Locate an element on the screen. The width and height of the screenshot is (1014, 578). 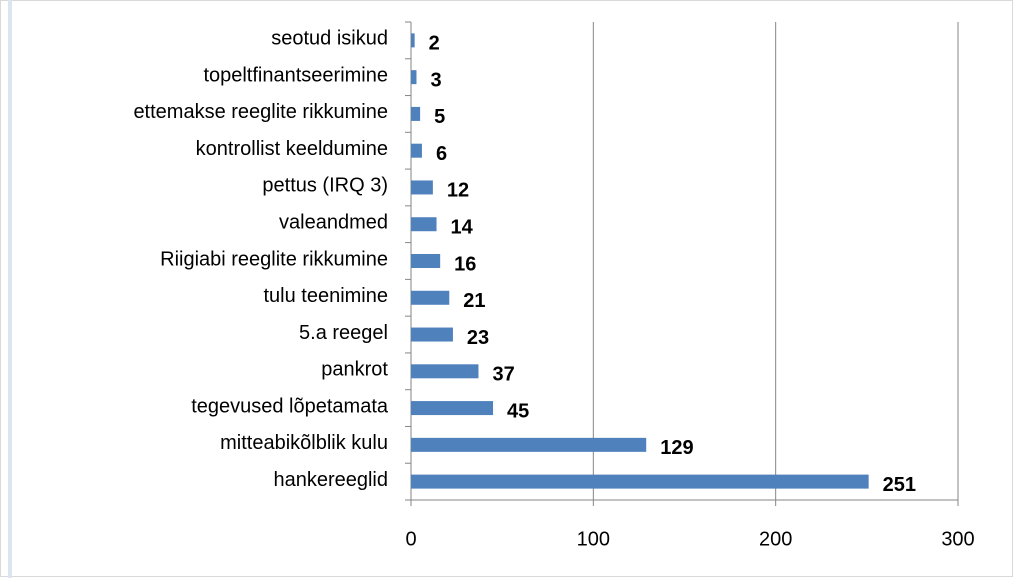
value-label: 14 is located at coordinates (462, 228).